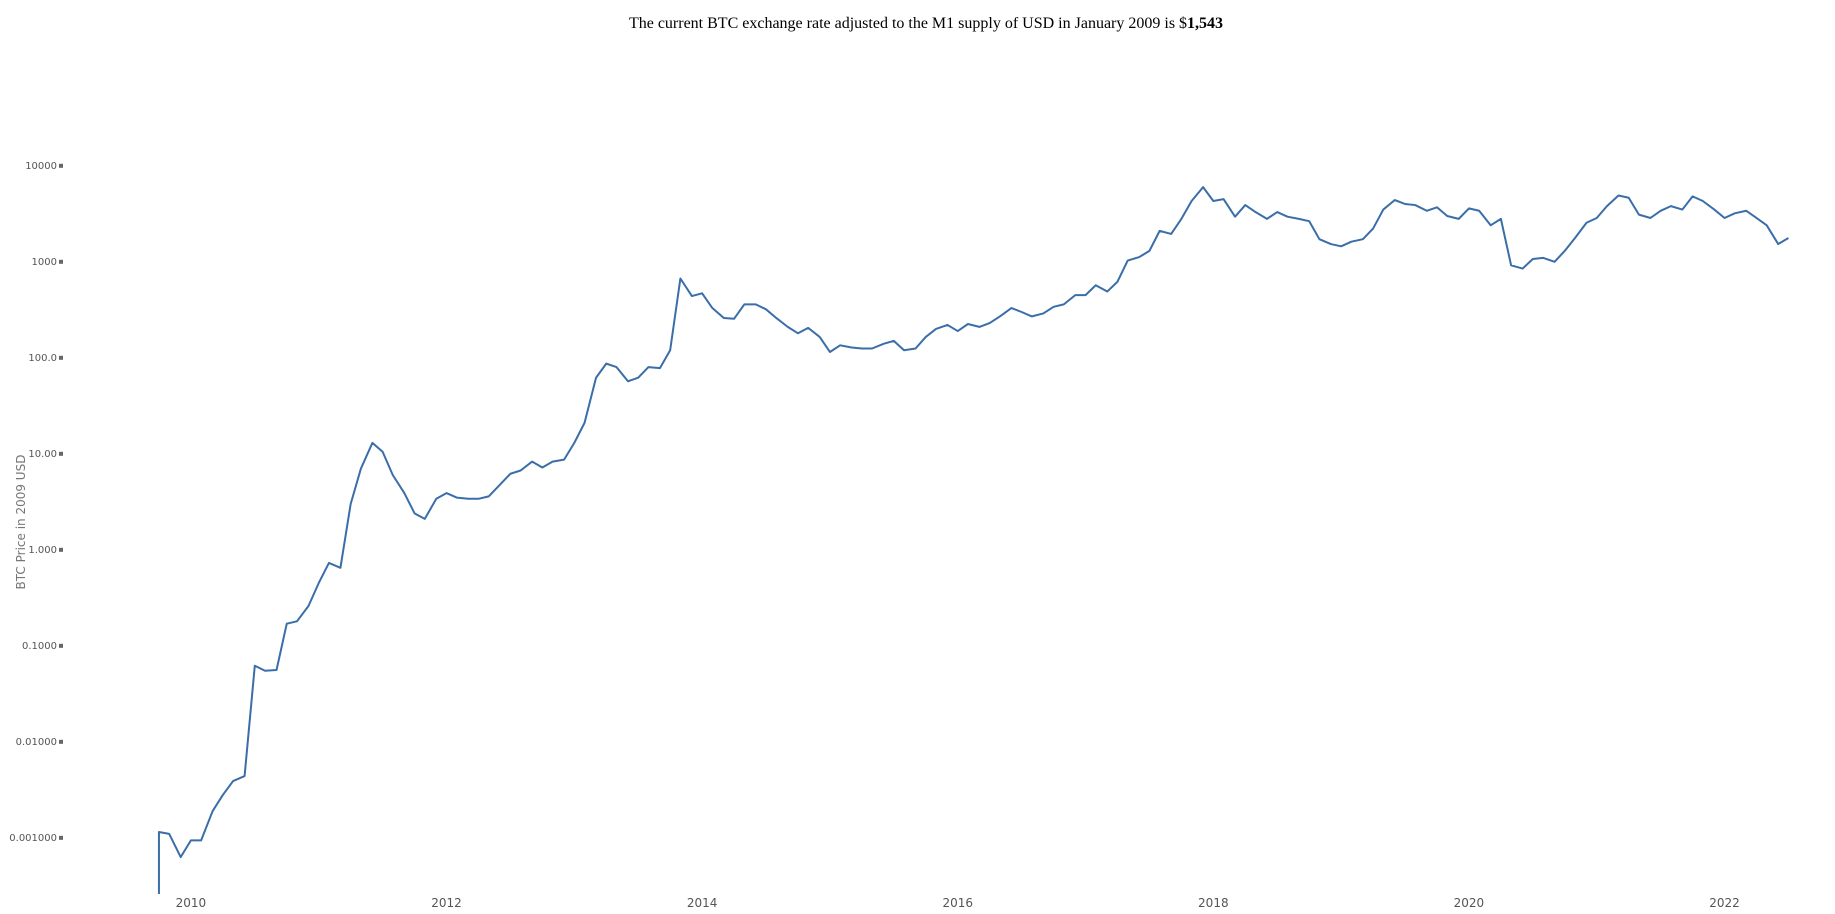  Describe the element at coordinates (1469, 903) in the screenshot. I see `x-tick-label: 2020` at that location.